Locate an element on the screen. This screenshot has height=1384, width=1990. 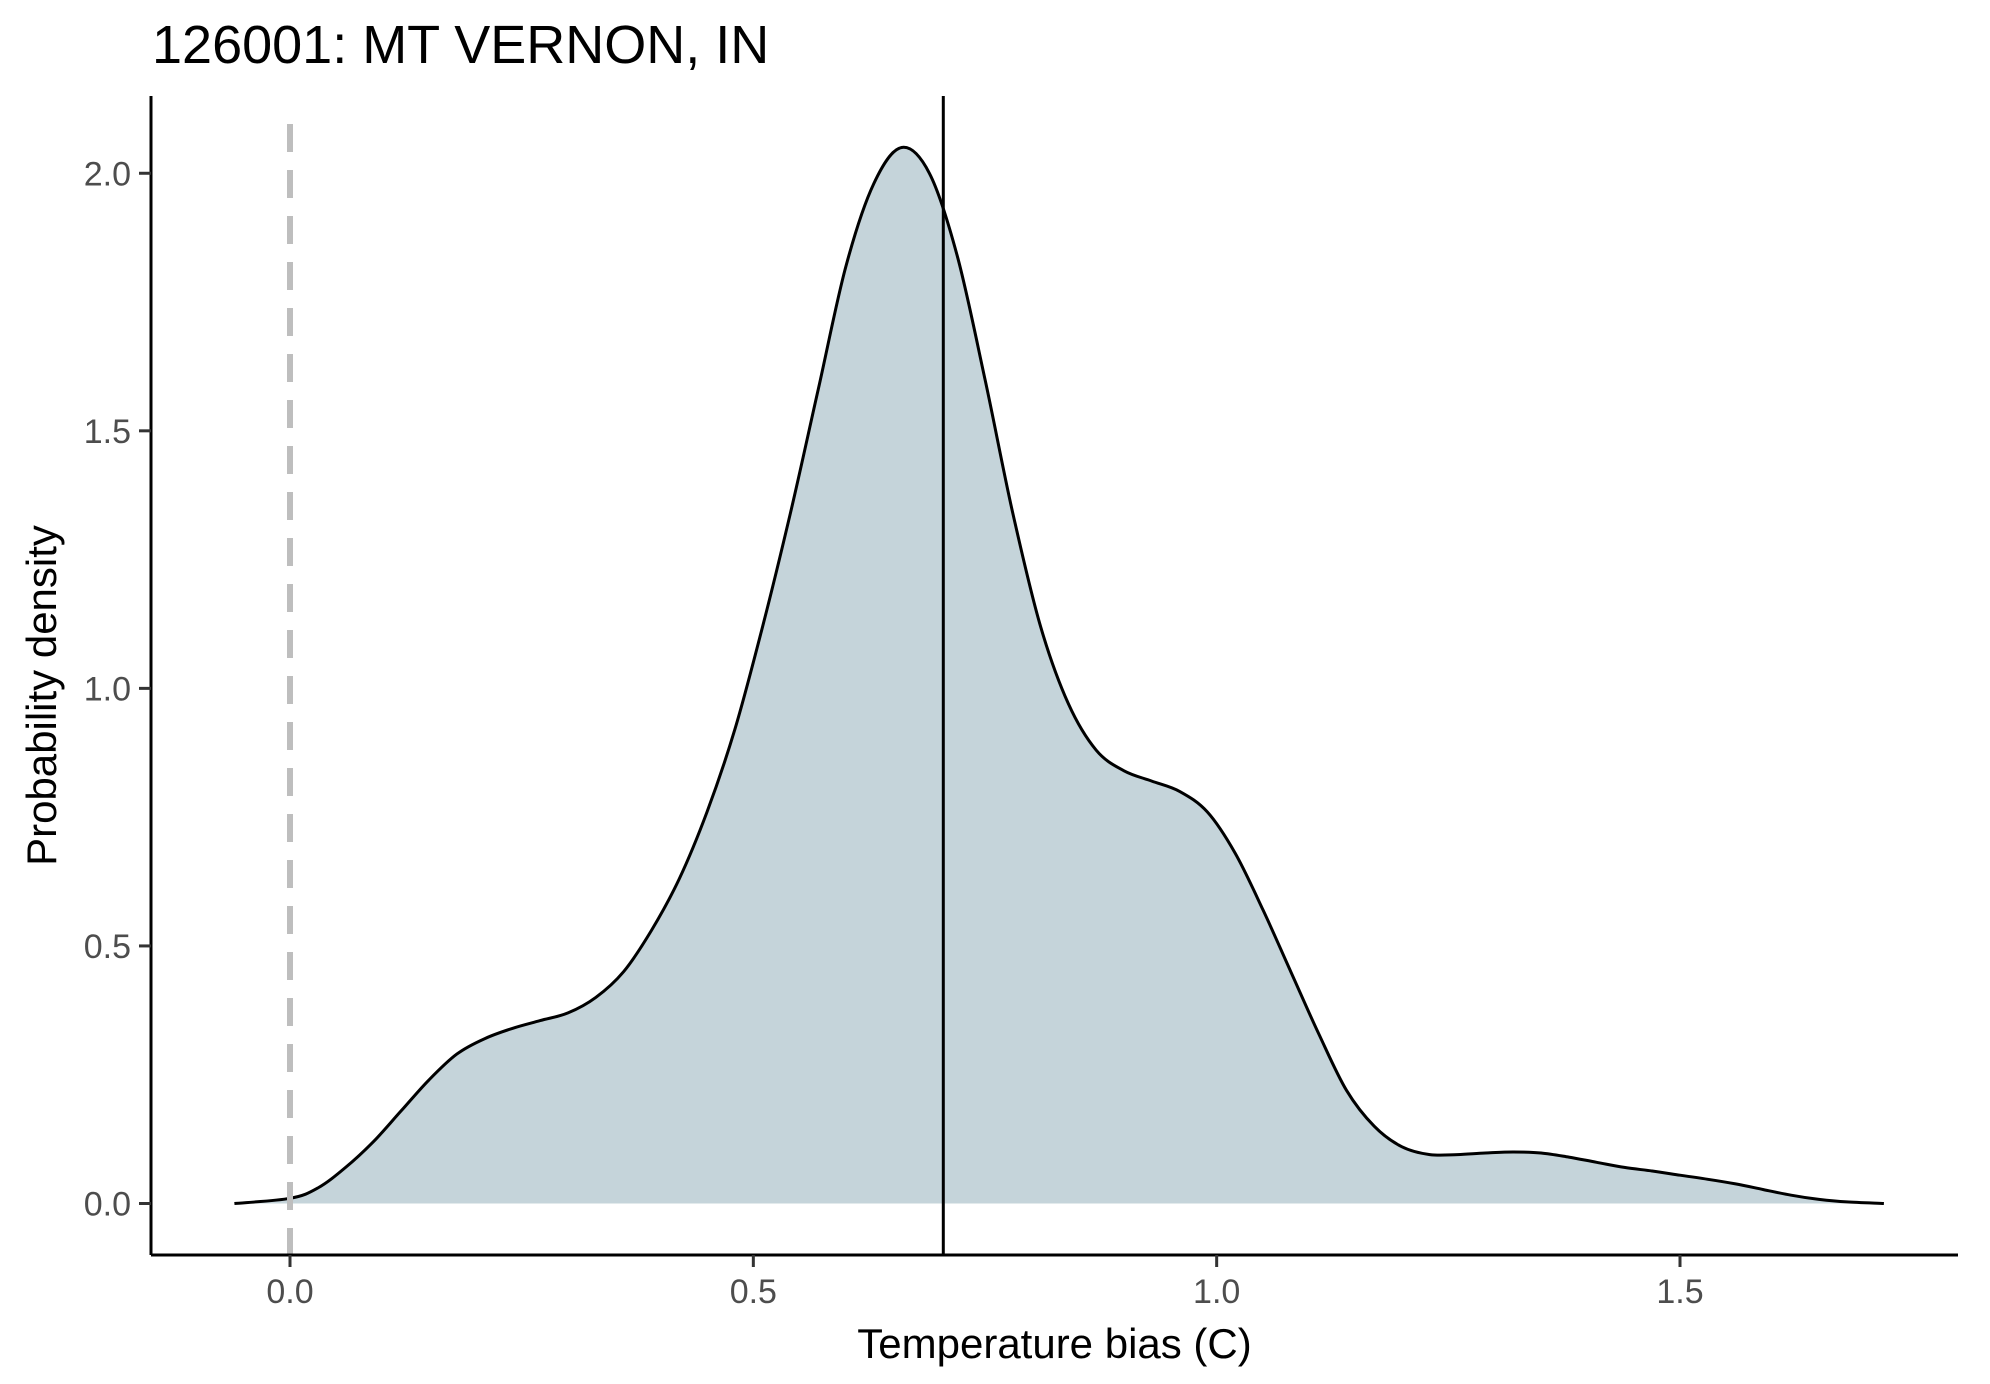
y-tick-label: 0.5 is located at coordinates (107, 947).